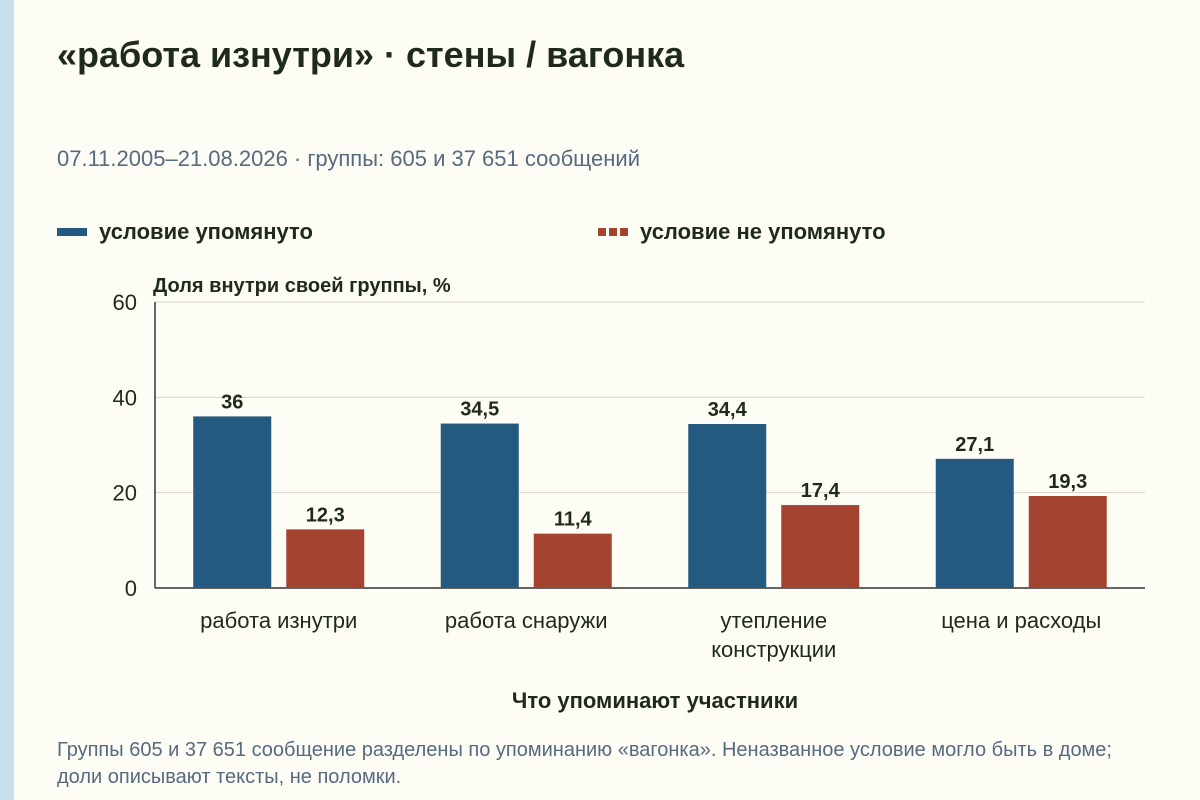  I want to click on x-tick-label: работа изнутри, so click(278, 620).